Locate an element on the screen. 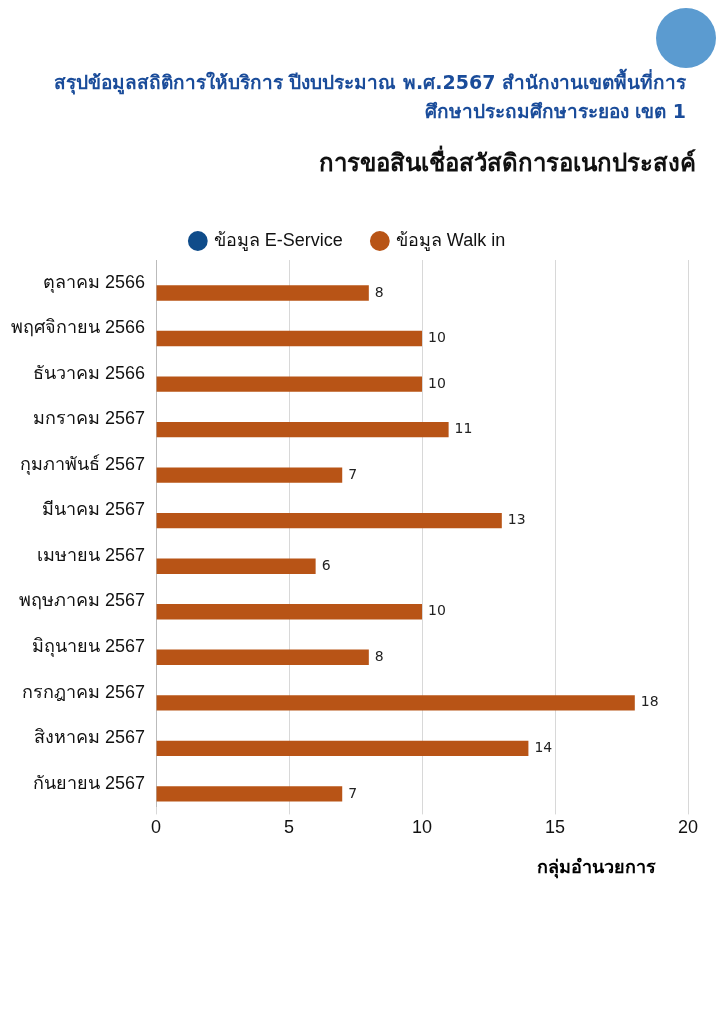  x-tick-label: 10 is located at coordinates (422, 827).